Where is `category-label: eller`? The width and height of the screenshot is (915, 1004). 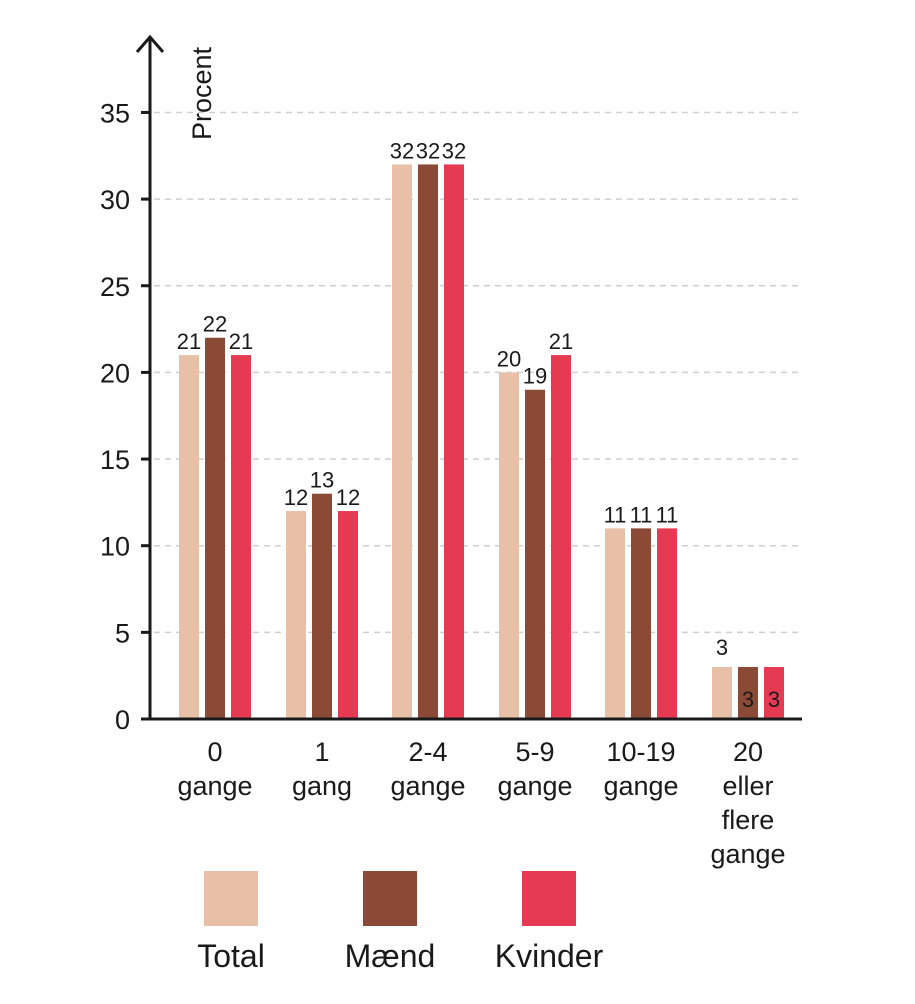 category-label: eller is located at coordinates (747, 786).